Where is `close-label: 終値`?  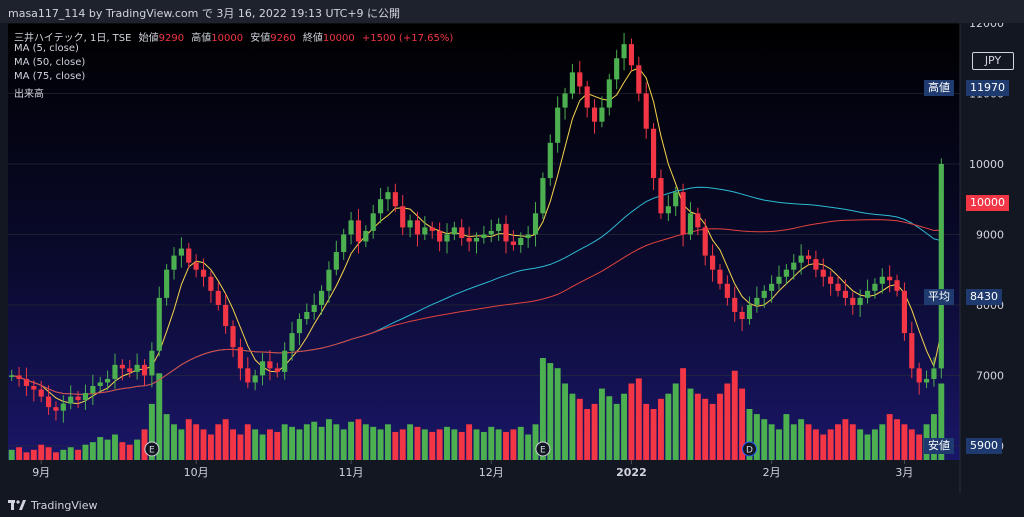 close-label: 終値 is located at coordinates (312, 38).